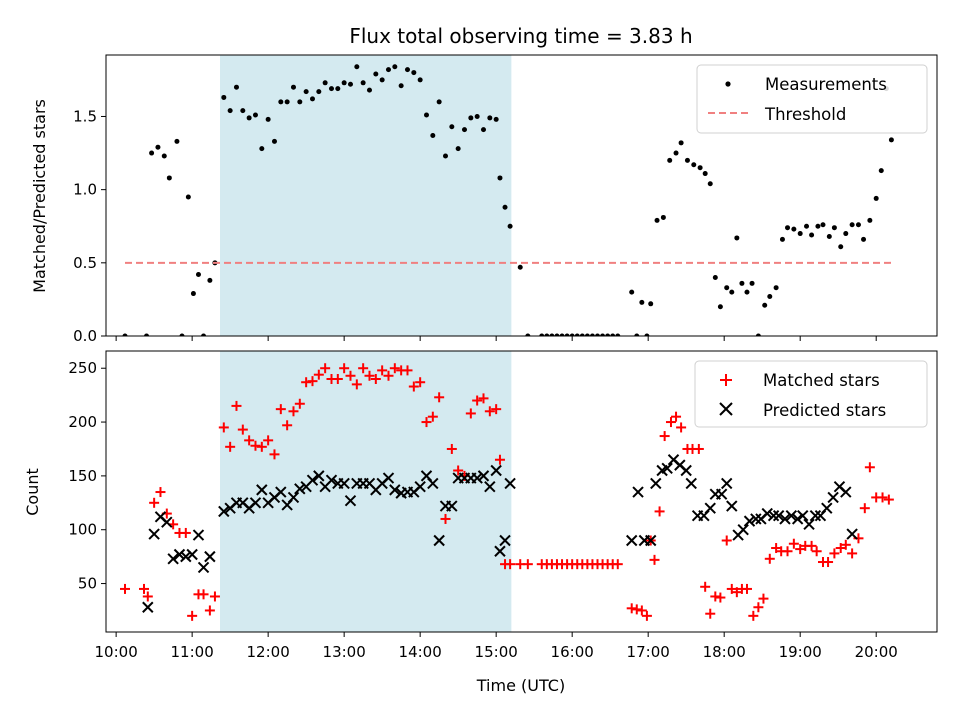 The height and width of the screenshot is (720, 960). I want to click on y-tick-label: 1.0, so click(85, 190).